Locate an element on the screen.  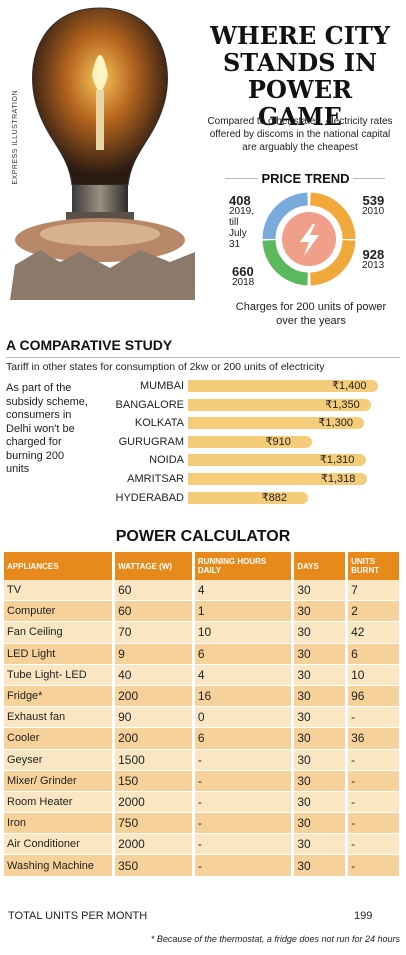
bar-value-label: ₹1,310 is located at coordinates (337, 460).